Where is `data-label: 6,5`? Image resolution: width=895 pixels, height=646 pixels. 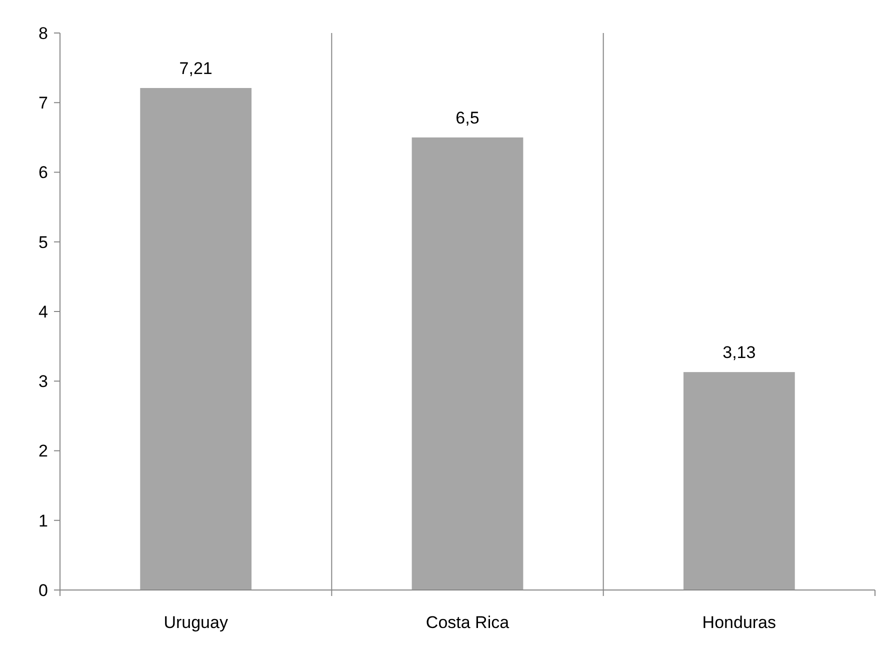
data-label: 6,5 is located at coordinates (468, 118).